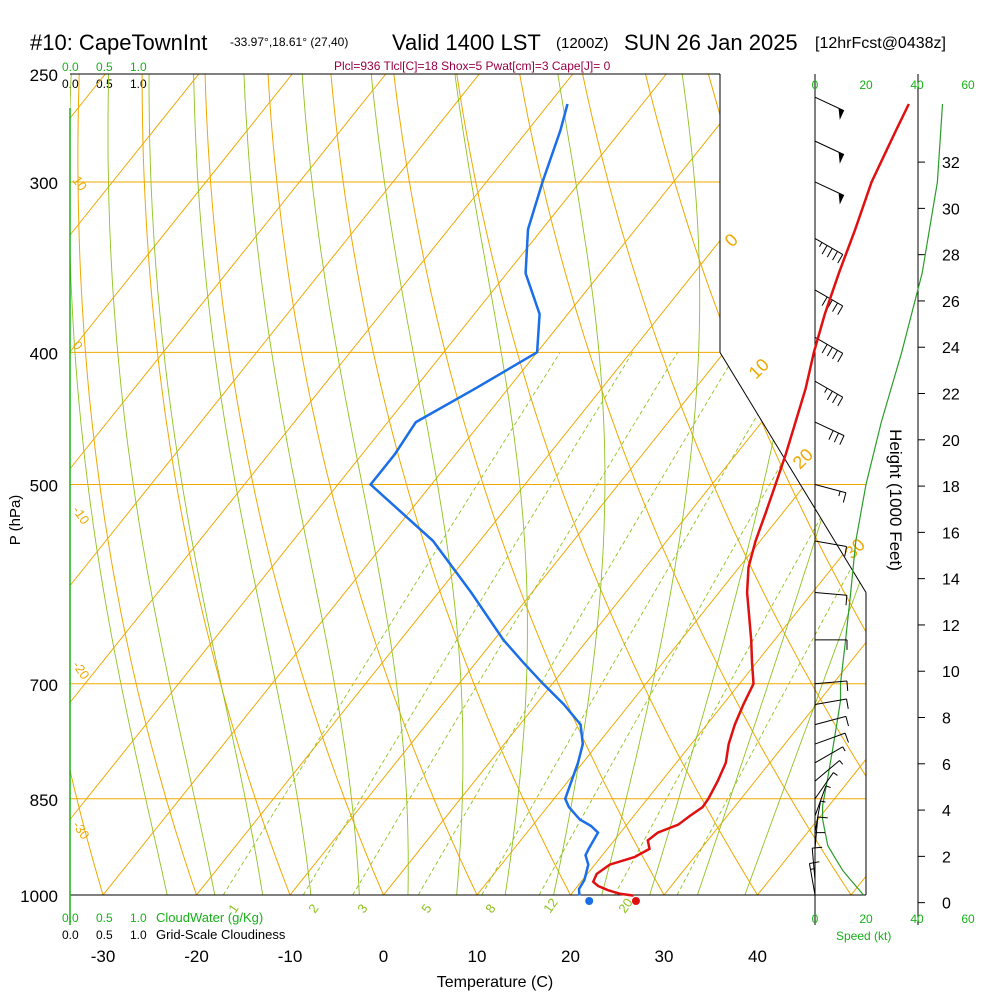 The width and height of the screenshot is (1000, 1000). I want to click on wind-speed-tick-top: 40, so click(917, 85).